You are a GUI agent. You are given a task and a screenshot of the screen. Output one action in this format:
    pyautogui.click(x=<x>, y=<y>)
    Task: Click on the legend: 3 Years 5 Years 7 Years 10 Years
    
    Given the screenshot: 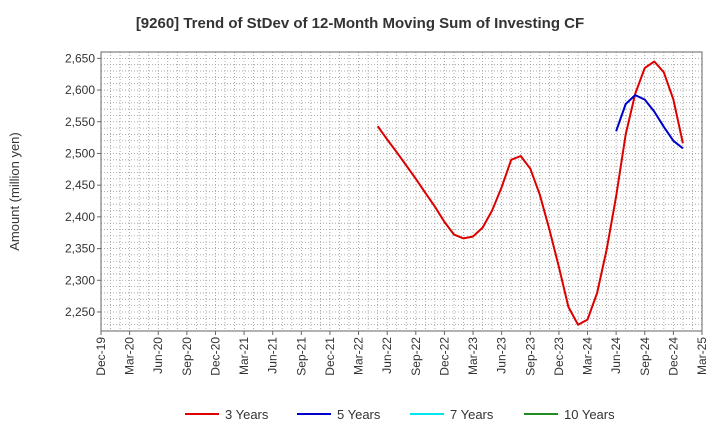 What is the action you would take?
    pyautogui.click(x=400, y=414)
    